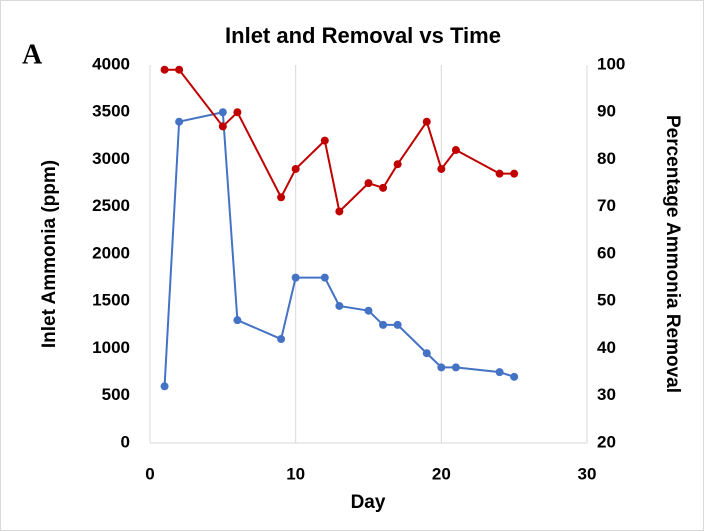 The height and width of the screenshot is (531, 704). What do you see at coordinates (111, 63) in the screenshot?
I see `y-tick-label: 4000` at bounding box center [111, 63].